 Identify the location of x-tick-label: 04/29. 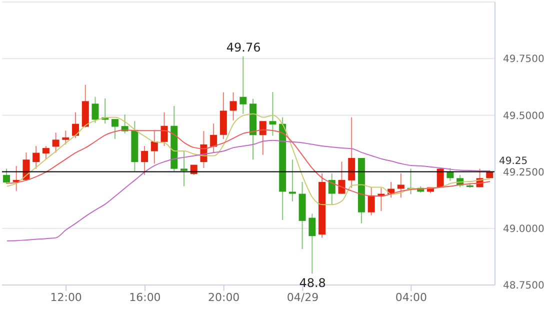
(302, 297).